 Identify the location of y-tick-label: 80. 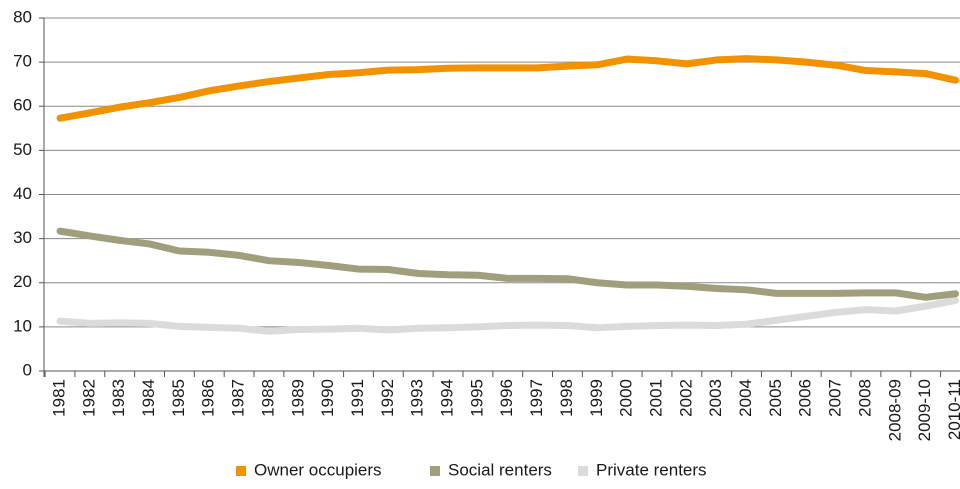
(22, 16).